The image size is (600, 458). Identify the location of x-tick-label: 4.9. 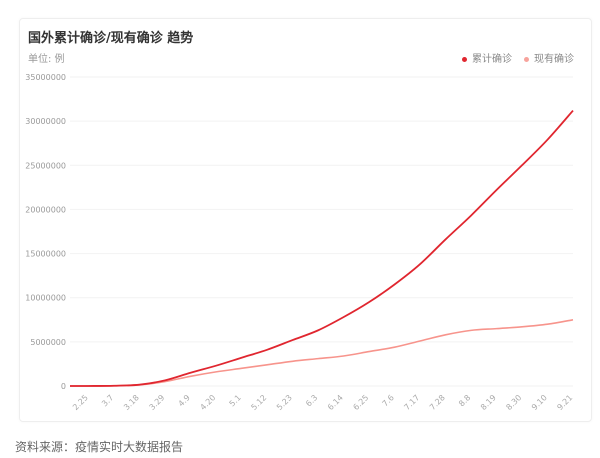
(184, 400).